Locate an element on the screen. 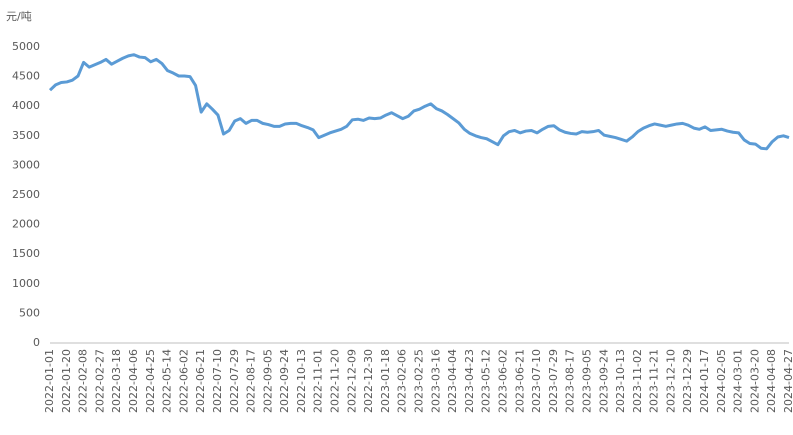 The height and width of the screenshot is (435, 793). x-tick-label: 2023-09-05 is located at coordinates (586, 381).